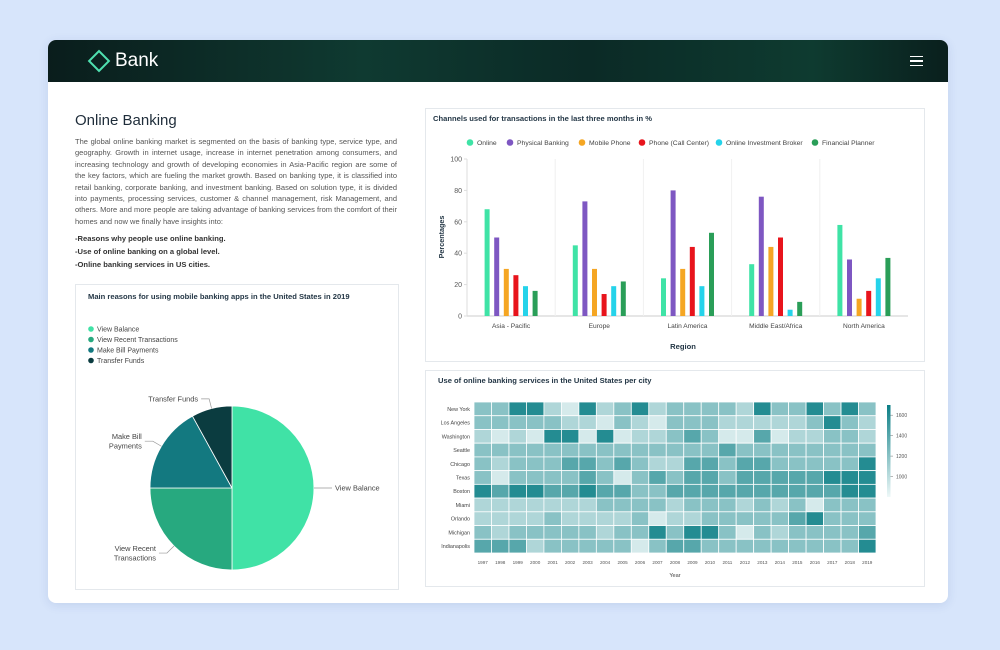  I want to click on brand: Bank, so click(137, 60).